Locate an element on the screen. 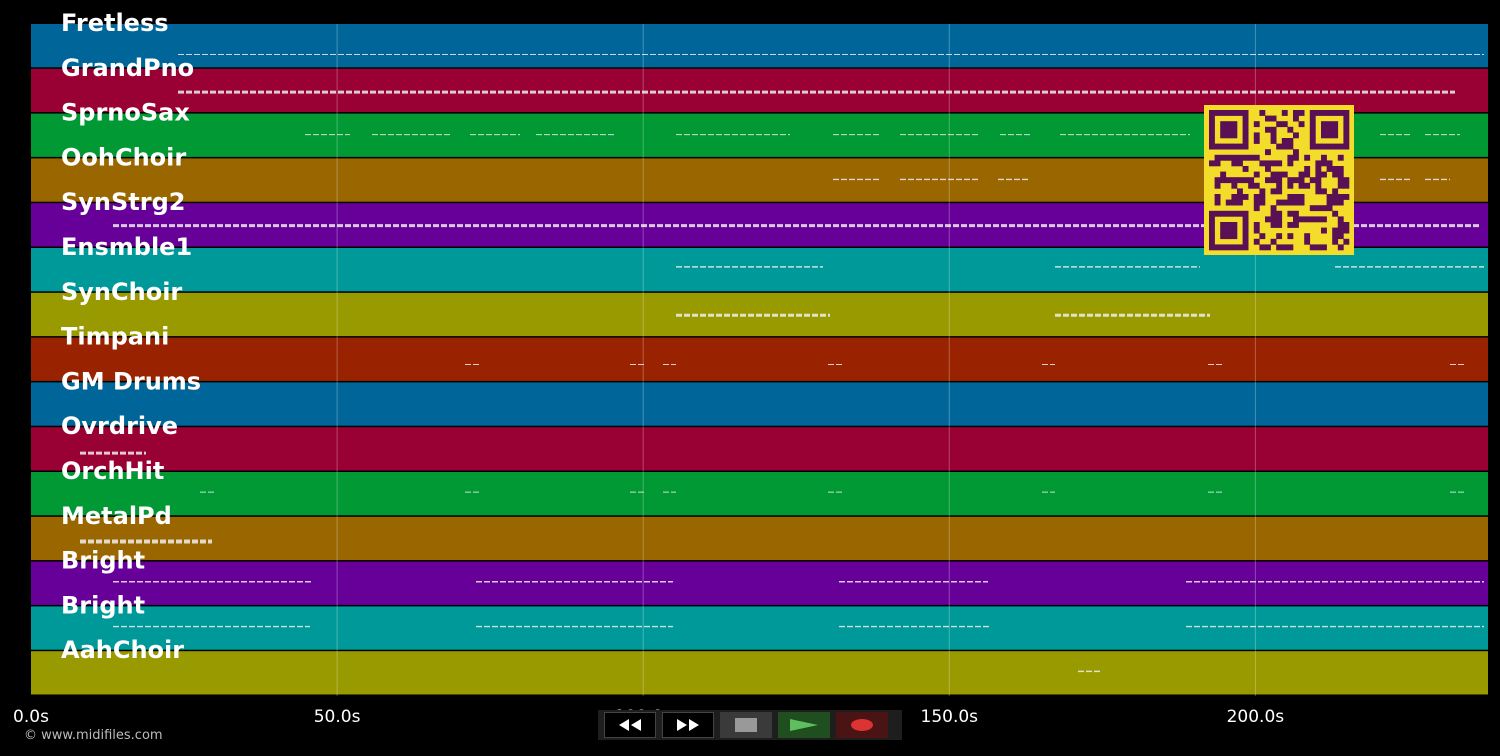 The image size is (1500, 756). fast-forward-icon is located at coordinates (688, 725).